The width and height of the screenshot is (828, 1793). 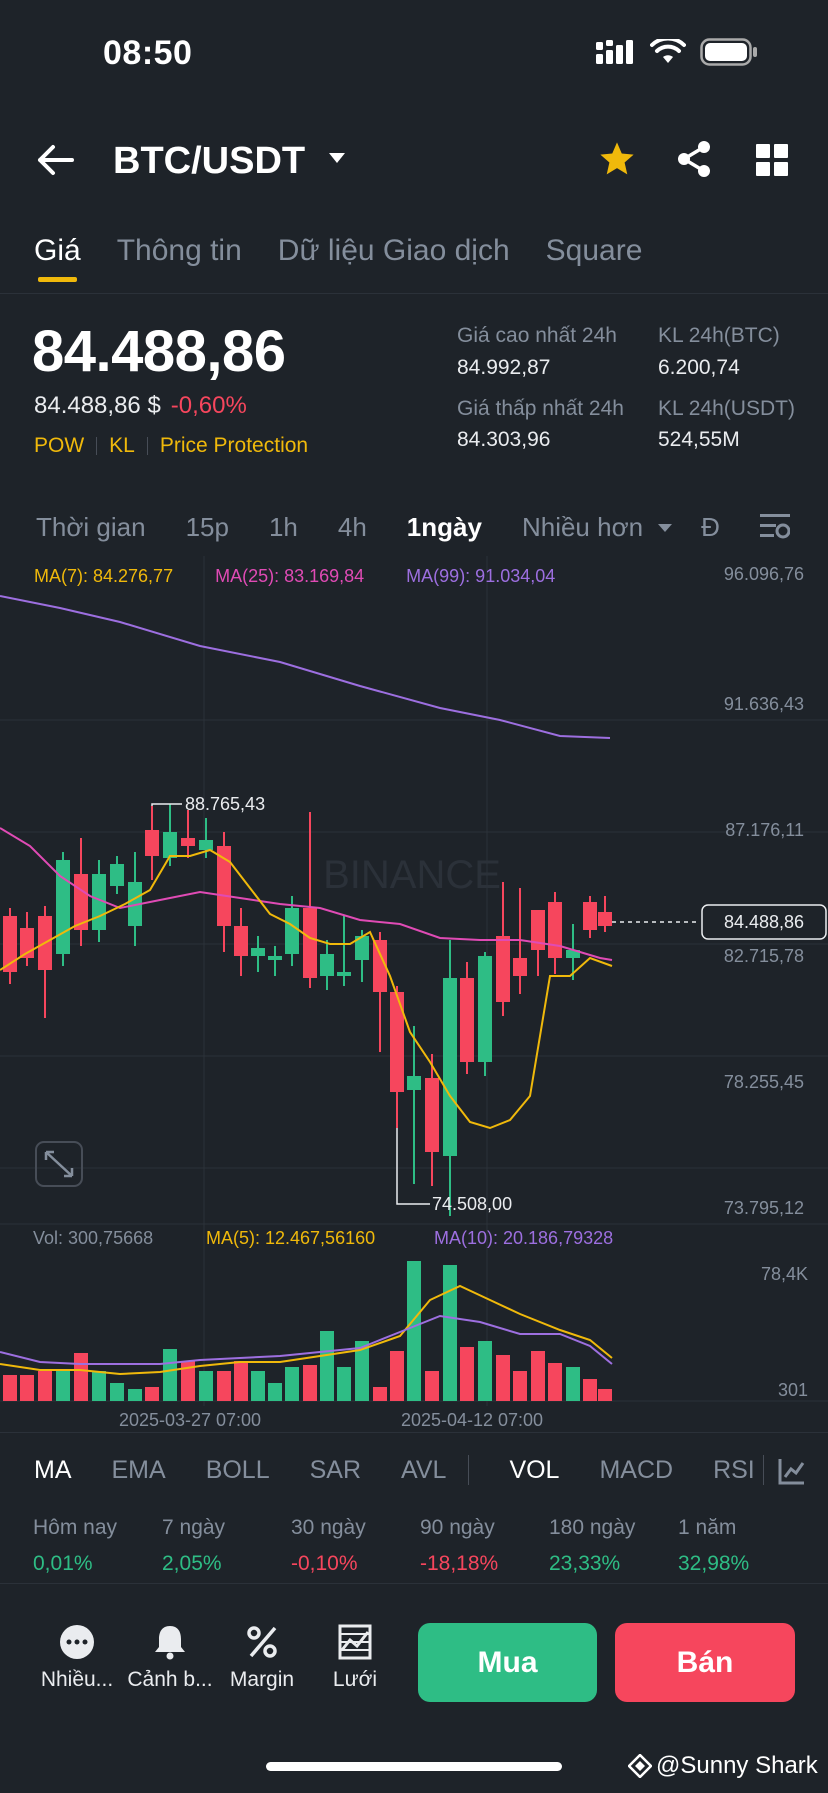 I want to click on pair-title: BTC/USDT, so click(x=209, y=161).